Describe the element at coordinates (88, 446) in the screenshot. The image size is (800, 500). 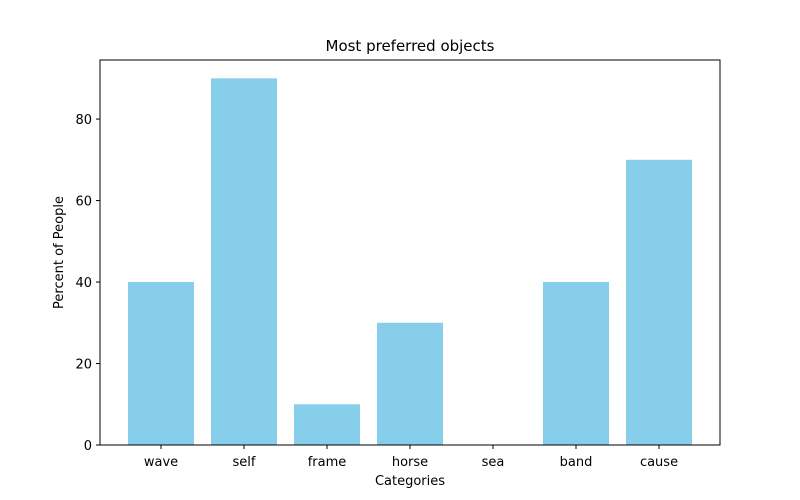
I see `y-tick-label-0: 0` at that location.